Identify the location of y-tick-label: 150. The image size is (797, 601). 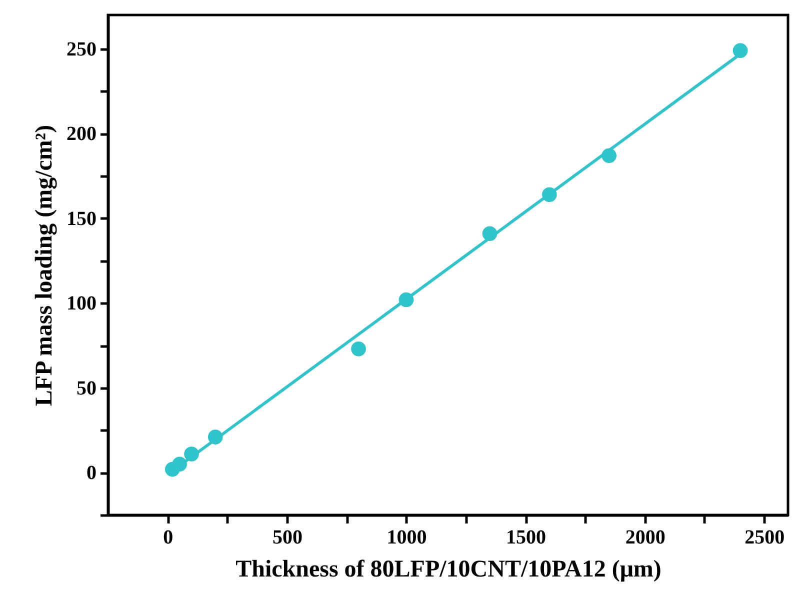
(81, 219).